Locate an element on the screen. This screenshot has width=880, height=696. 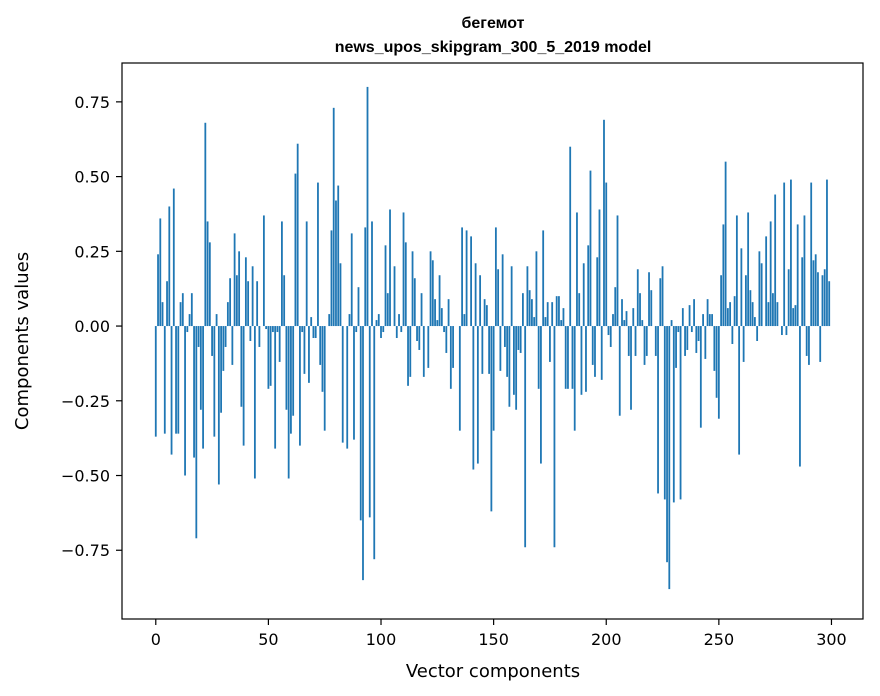
y-tick-label: 0.50 is located at coordinates (92, 177).